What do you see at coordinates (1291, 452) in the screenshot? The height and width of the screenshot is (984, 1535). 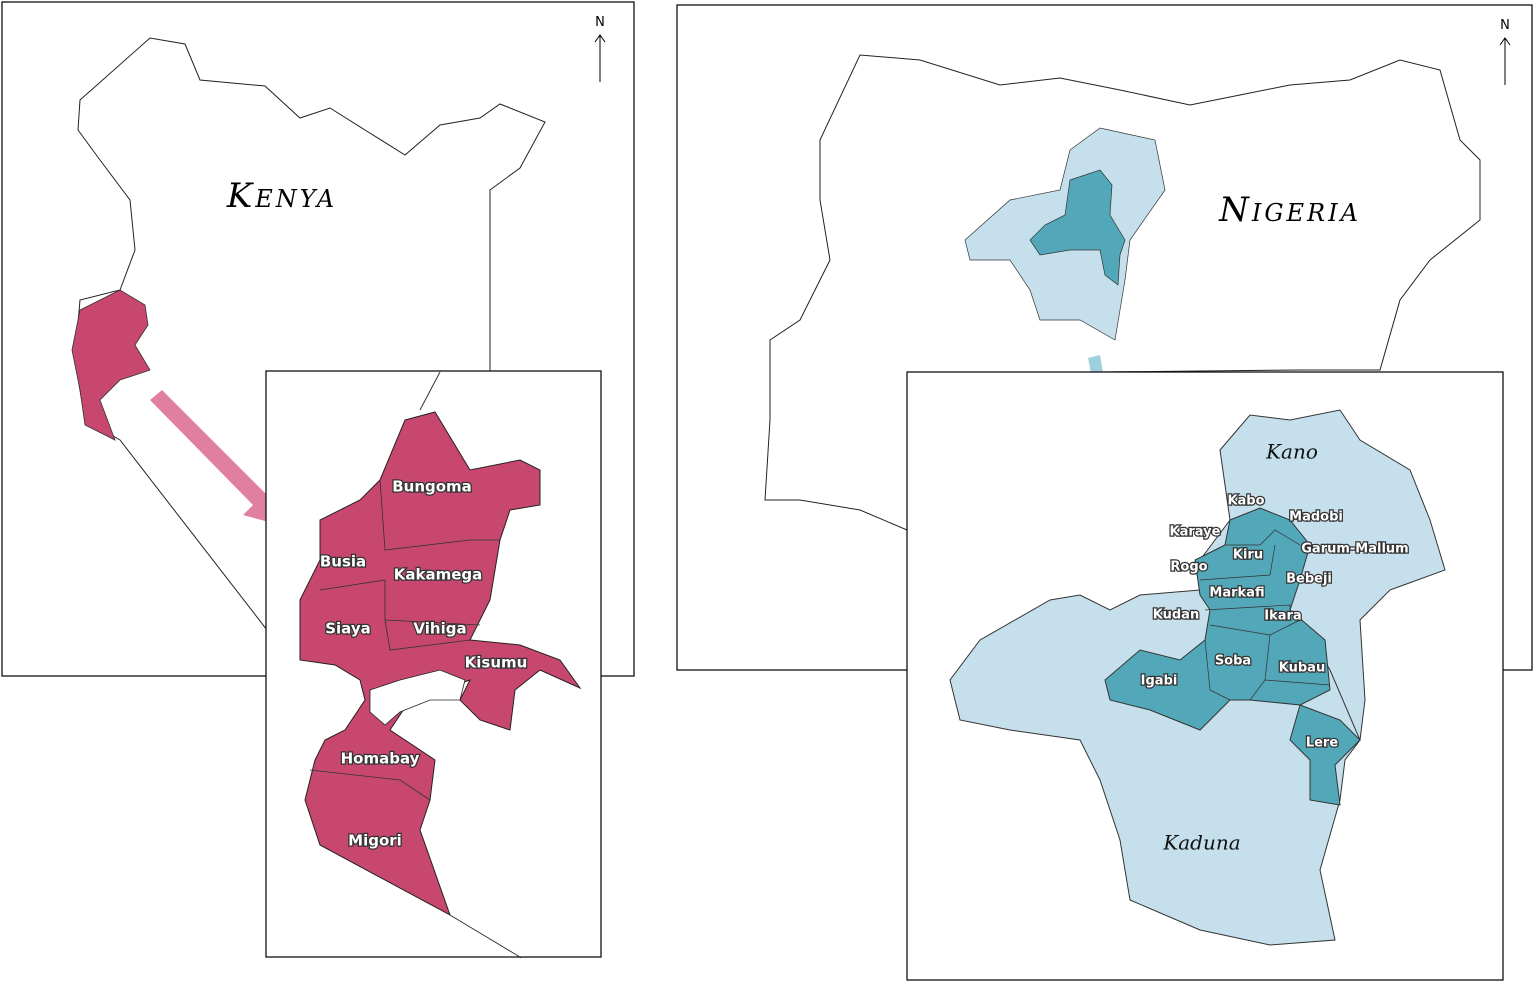 I see `state-label: Kano` at bounding box center [1291, 452].